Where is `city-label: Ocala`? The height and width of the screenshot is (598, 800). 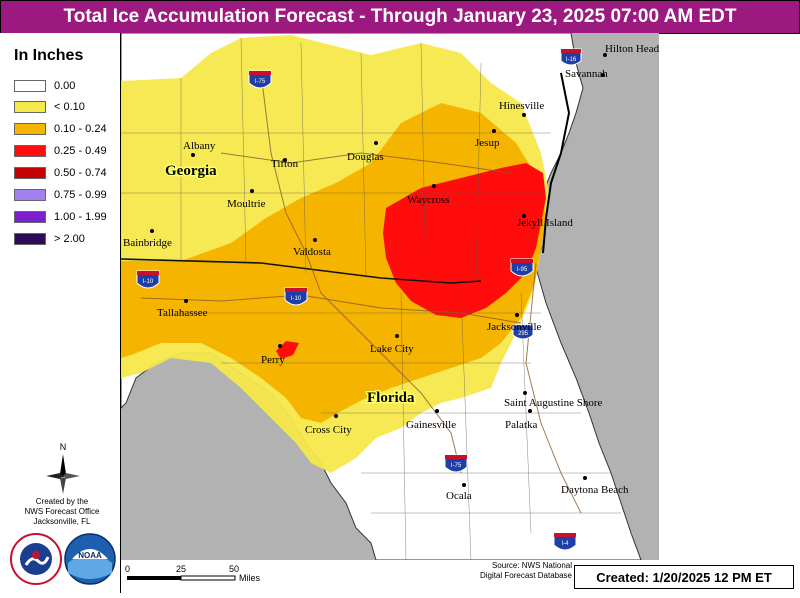
city-label: Ocala is located at coordinates (459, 496).